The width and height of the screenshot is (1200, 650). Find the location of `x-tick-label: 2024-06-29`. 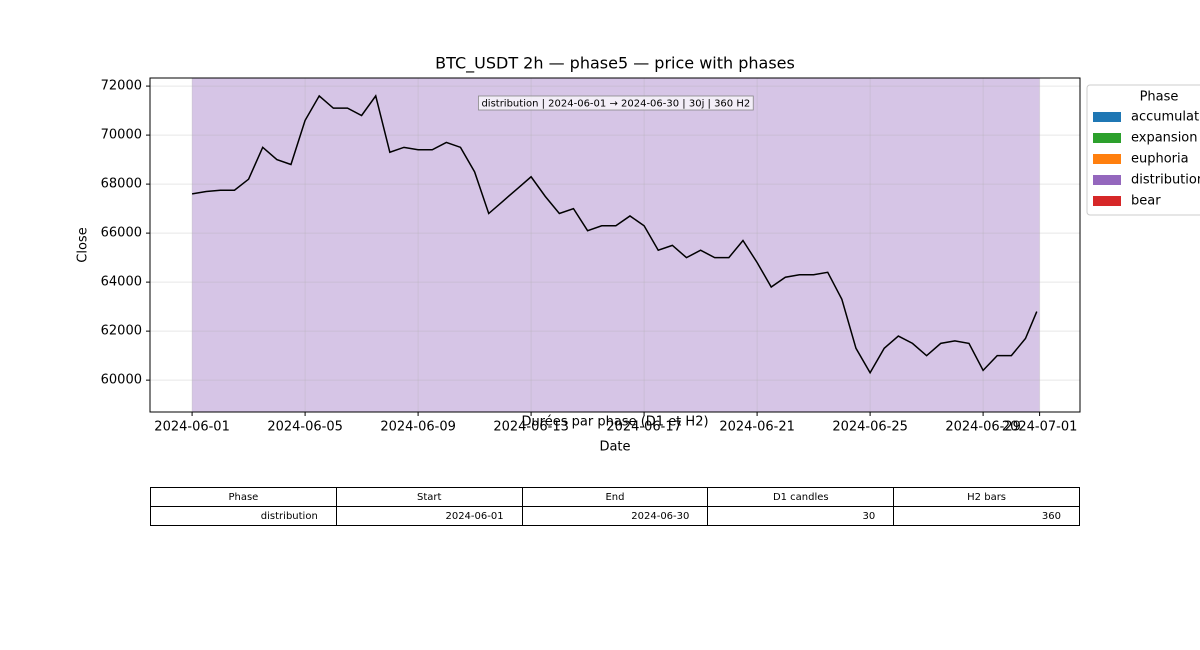

x-tick-label: 2024-06-29 is located at coordinates (983, 427).